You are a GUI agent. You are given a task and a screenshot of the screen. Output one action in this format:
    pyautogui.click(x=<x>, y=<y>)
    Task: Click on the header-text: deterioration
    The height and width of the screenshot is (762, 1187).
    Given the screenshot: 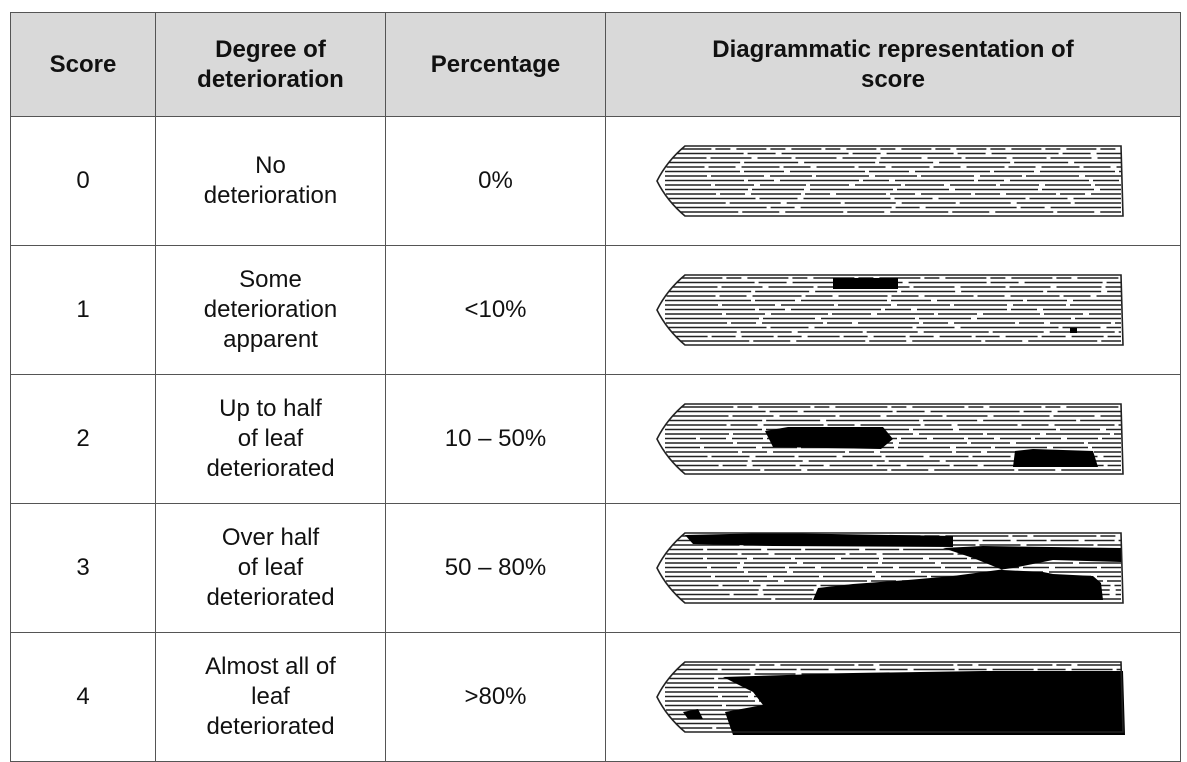 What is the action you would take?
    pyautogui.click(x=270, y=79)
    